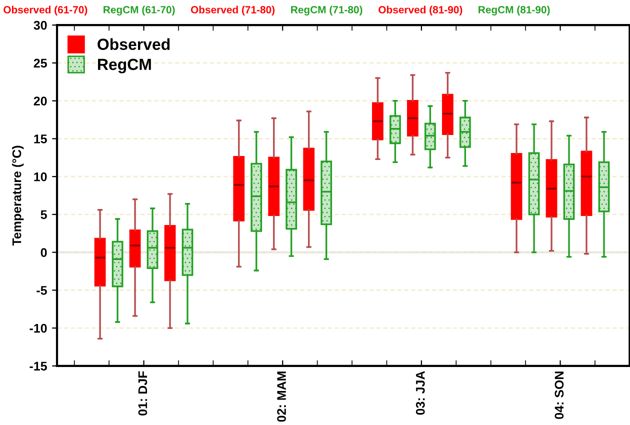  Describe the element at coordinates (40, 177) in the screenshot. I see `y-tick-label: 10` at that location.